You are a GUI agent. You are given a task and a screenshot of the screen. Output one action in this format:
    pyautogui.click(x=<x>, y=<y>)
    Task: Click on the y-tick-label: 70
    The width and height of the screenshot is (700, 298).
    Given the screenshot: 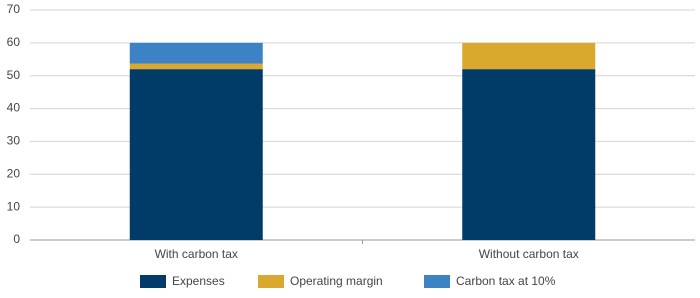 What is the action you would take?
    pyautogui.click(x=14, y=9)
    